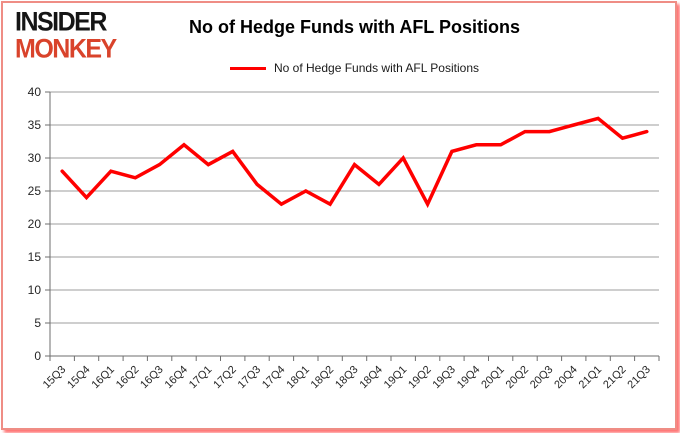 Image resolution: width=680 pixels, height=433 pixels. What do you see at coordinates (61, 22) in the screenshot?
I see `logo-text-insider: INSIDER` at bounding box center [61, 22].